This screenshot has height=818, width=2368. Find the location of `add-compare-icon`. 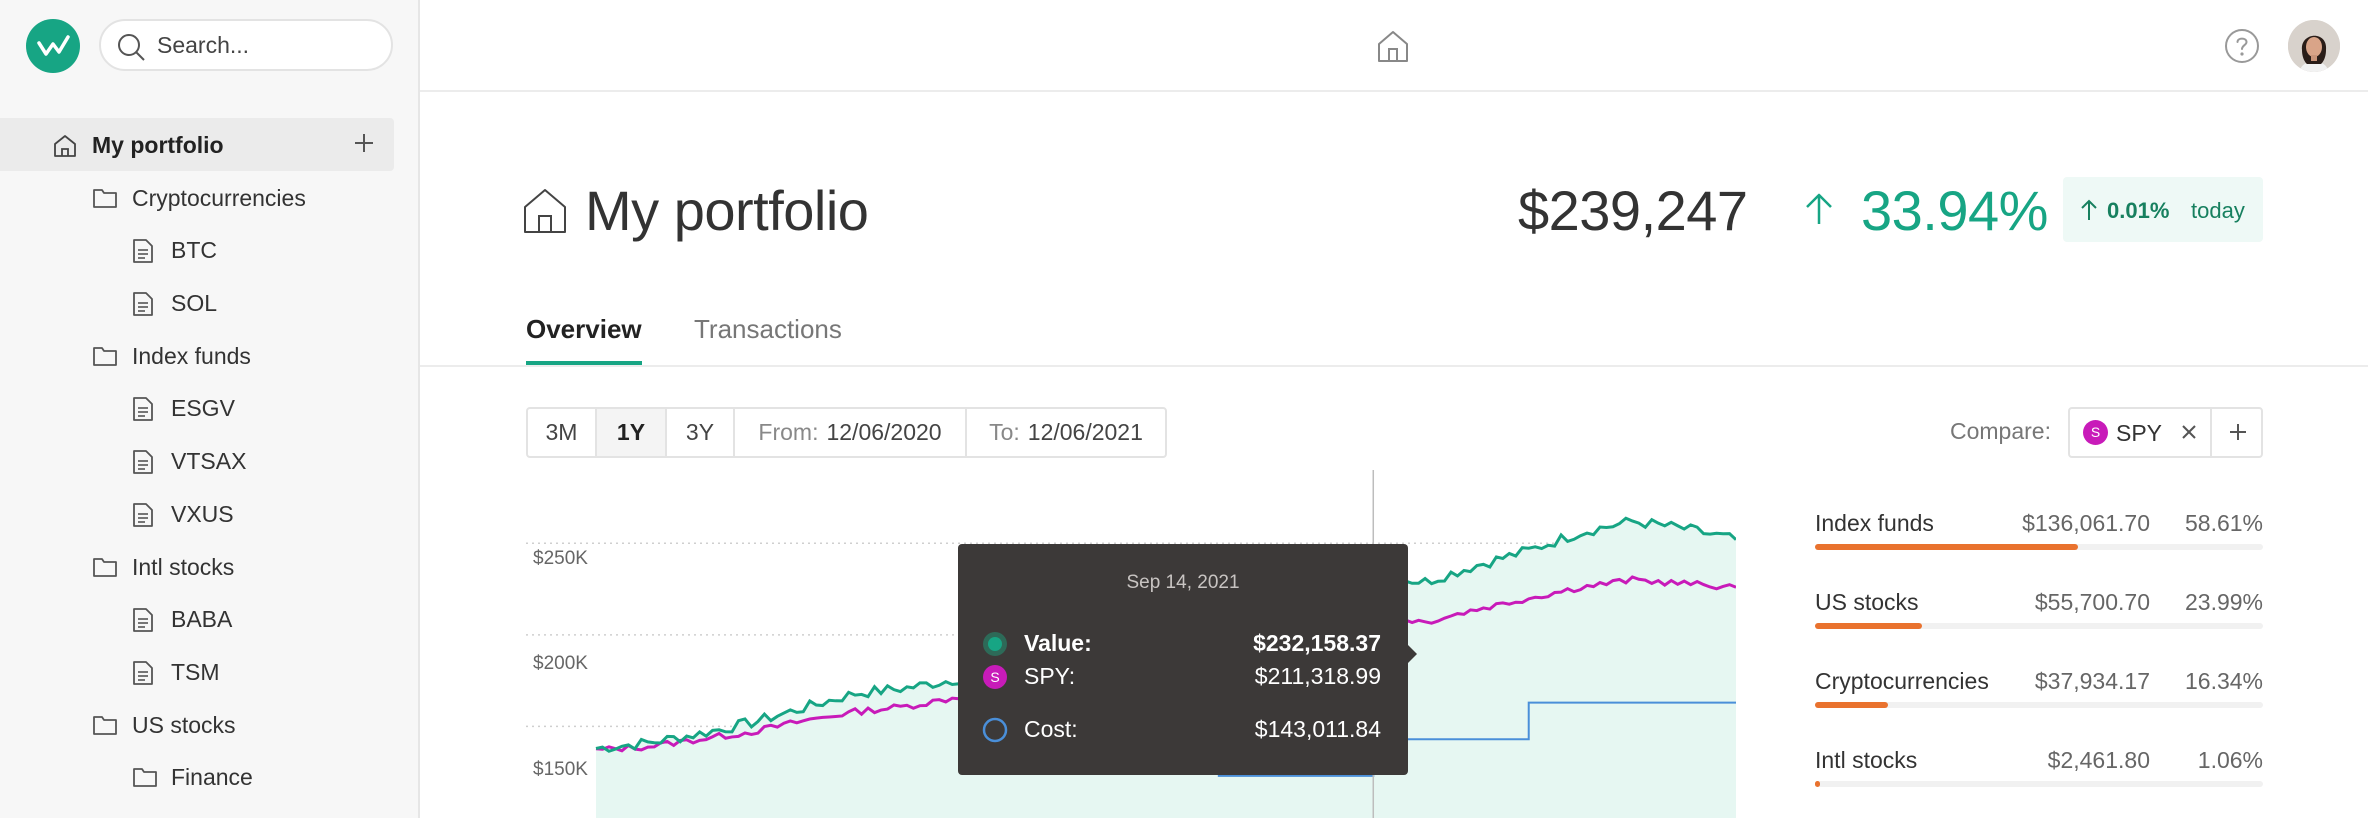

add-compare-icon is located at coordinates (2238, 432).